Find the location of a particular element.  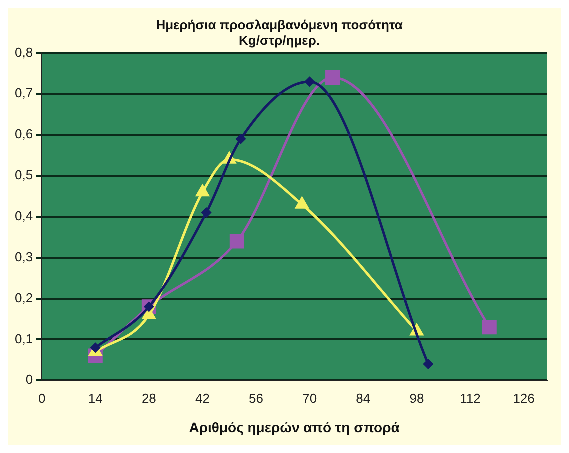

text: Kg/στρ/ημερ. is located at coordinates (279, 40).